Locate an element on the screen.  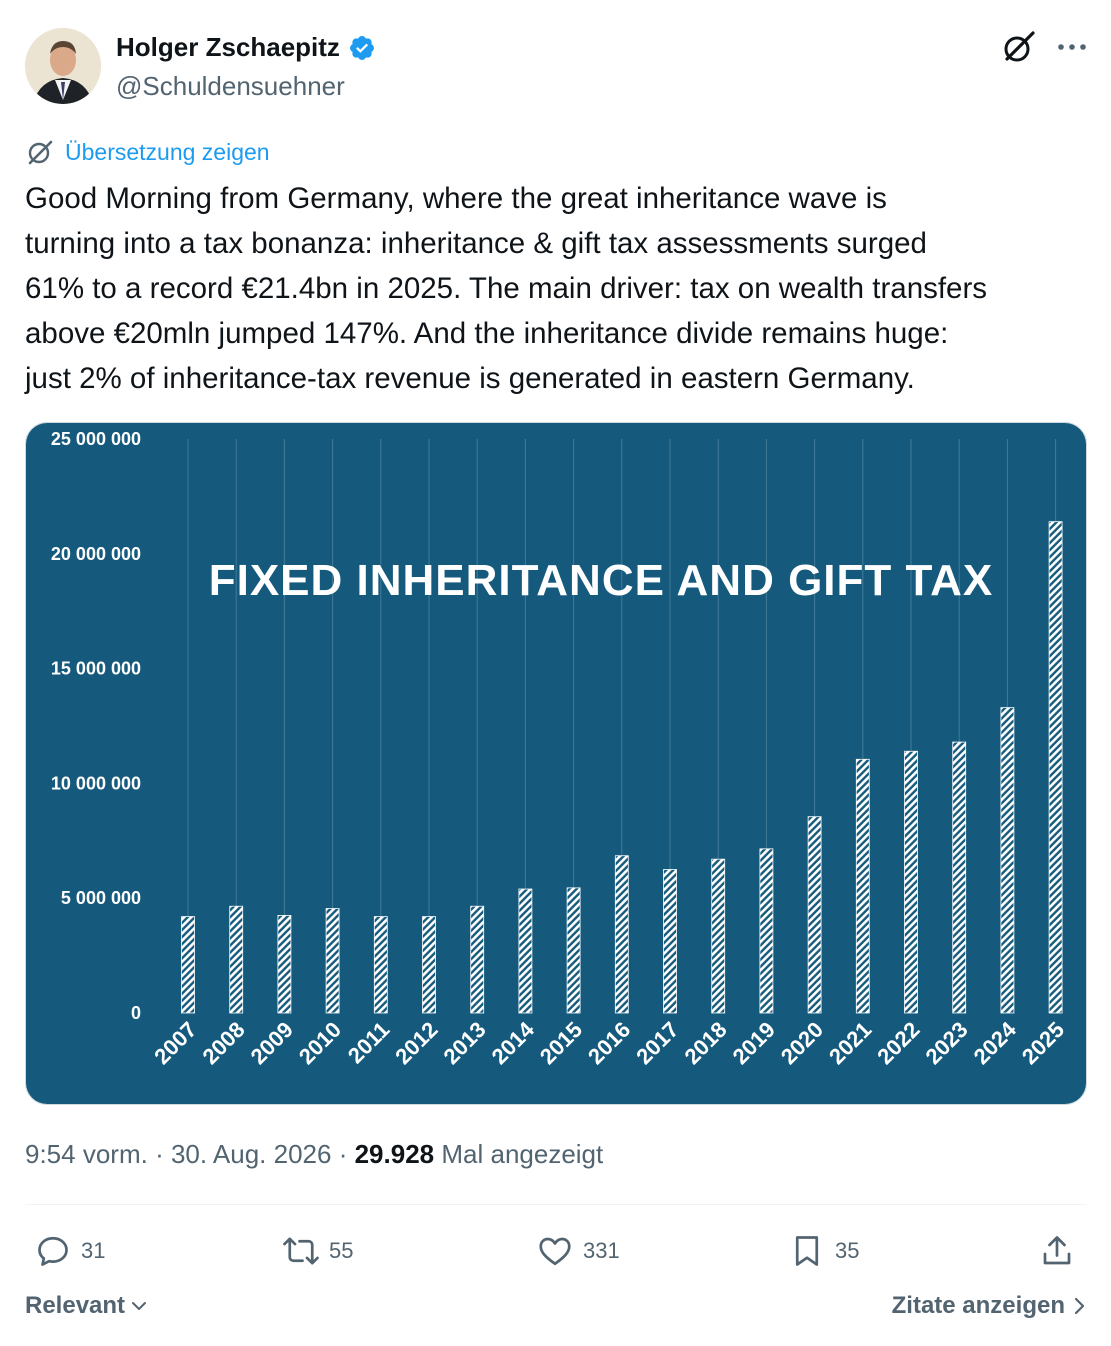
bar-2011 is located at coordinates (380, 965).